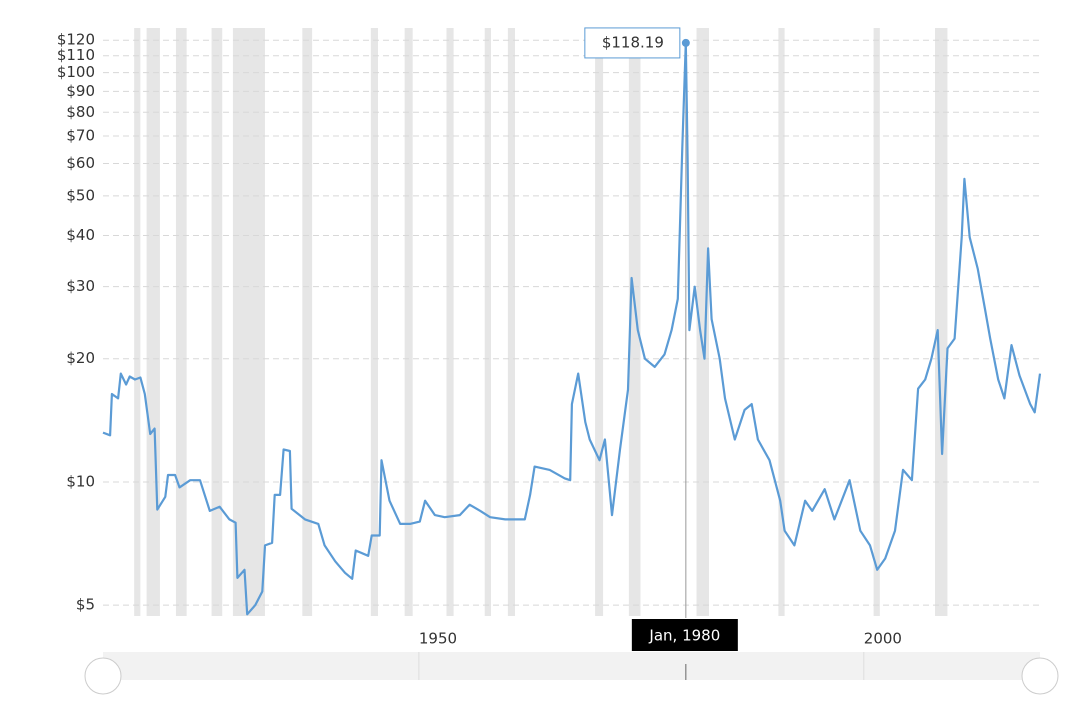 This screenshot has width=1080, height=714. What do you see at coordinates (80, 481) in the screenshot?
I see `y-tick-label: $10` at bounding box center [80, 481].